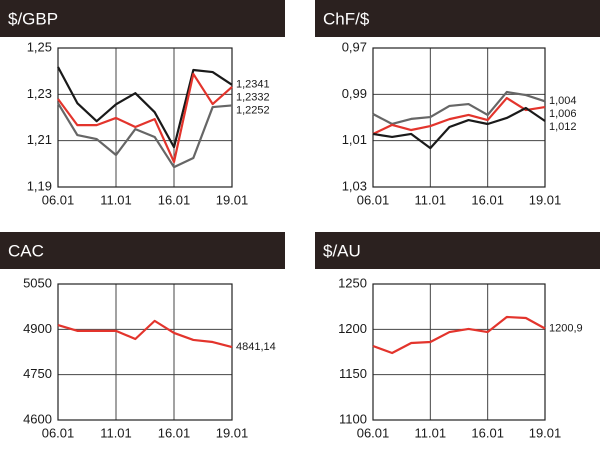 Image resolution: width=600 pixels, height=449 pixels. What do you see at coordinates (253, 98) in the screenshot?
I see `value-label: 1,2332` at bounding box center [253, 98].